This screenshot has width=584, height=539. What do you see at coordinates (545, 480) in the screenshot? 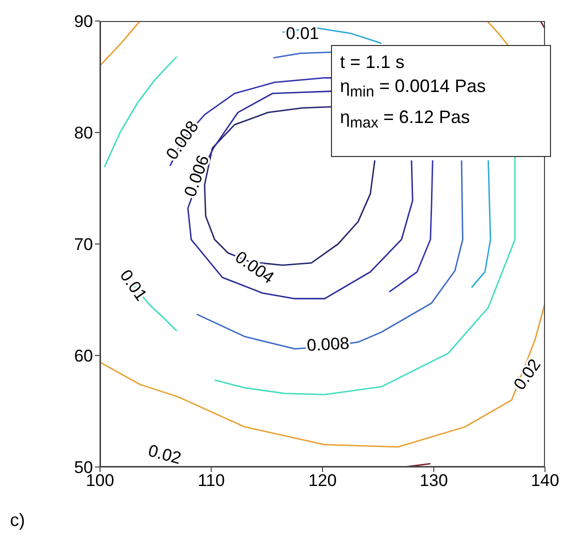
I see `x-tick-label: 140` at bounding box center [545, 480].